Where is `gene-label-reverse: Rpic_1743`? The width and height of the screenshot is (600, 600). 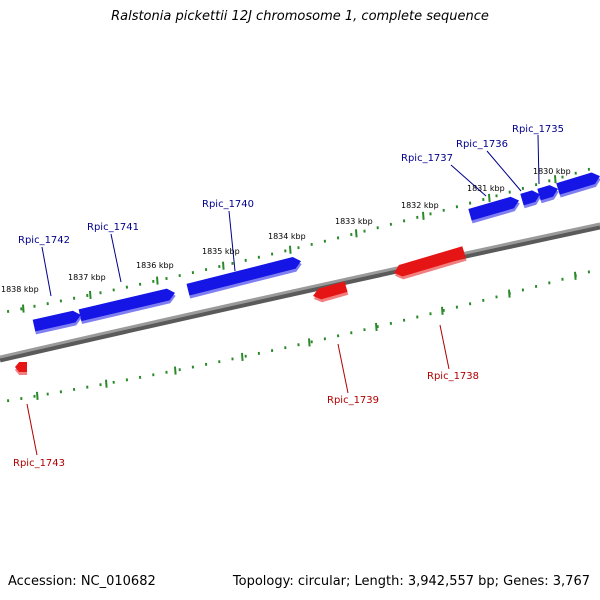
gene-label-reverse: Rpic_1743 is located at coordinates (39, 463).